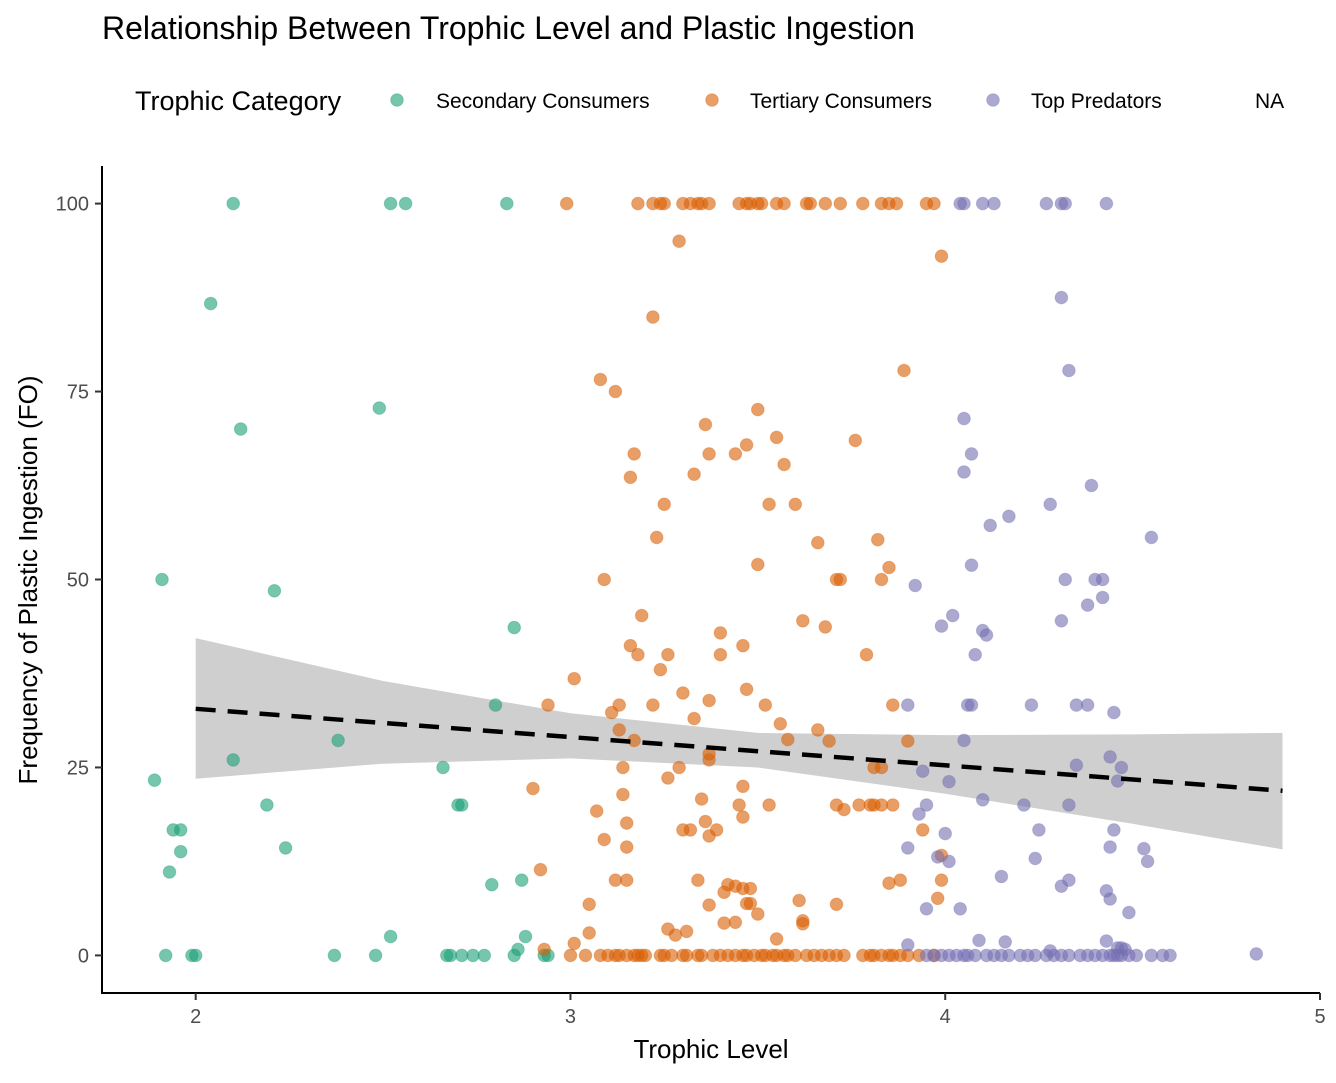  What do you see at coordinates (78, 393) in the screenshot?
I see `y-tick-label: 75` at bounding box center [78, 393].